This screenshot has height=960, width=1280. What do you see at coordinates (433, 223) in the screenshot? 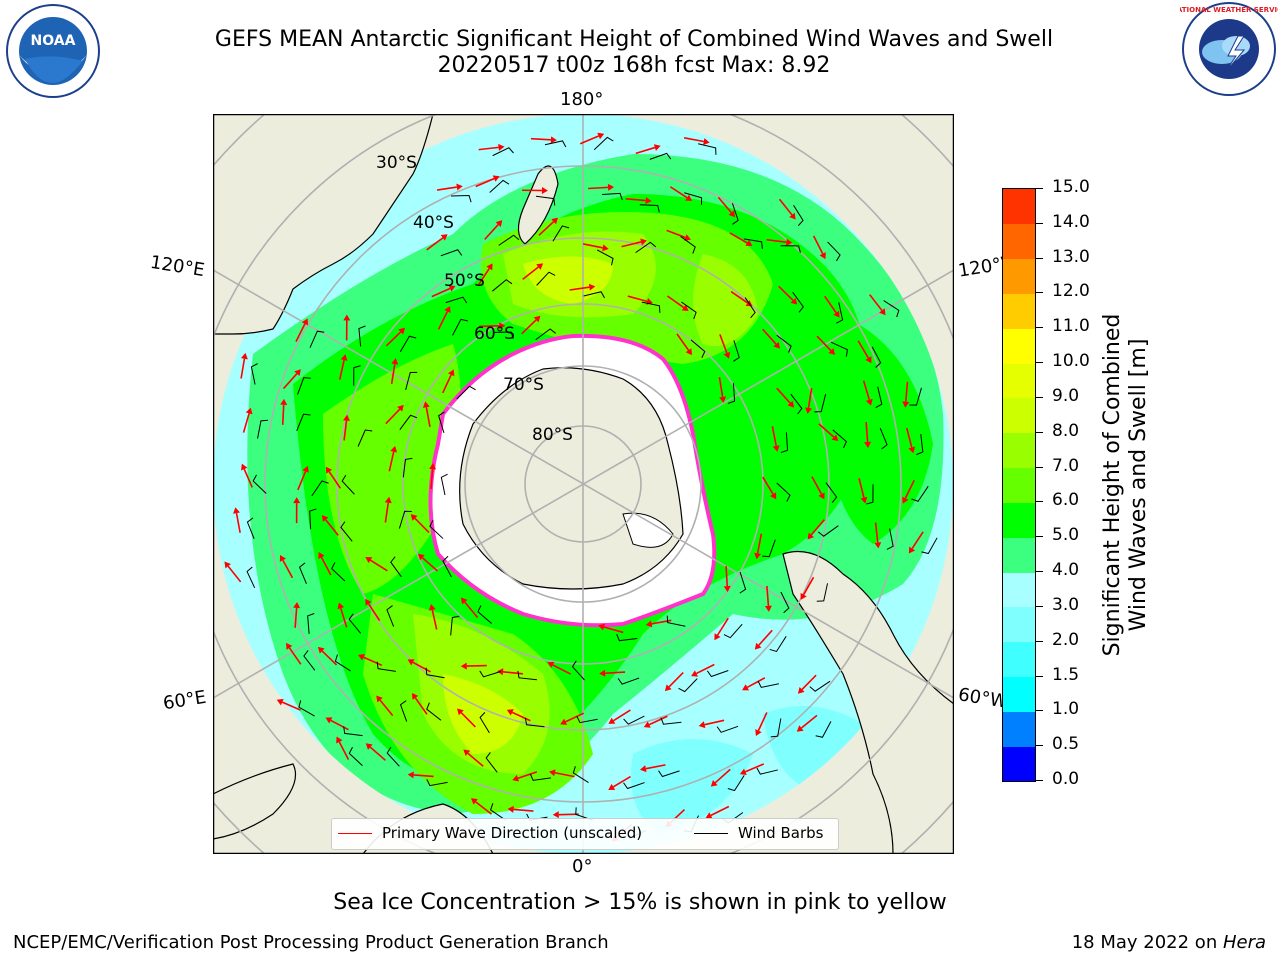
I see `lat-label-40s: 40°S` at bounding box center [433, 223].